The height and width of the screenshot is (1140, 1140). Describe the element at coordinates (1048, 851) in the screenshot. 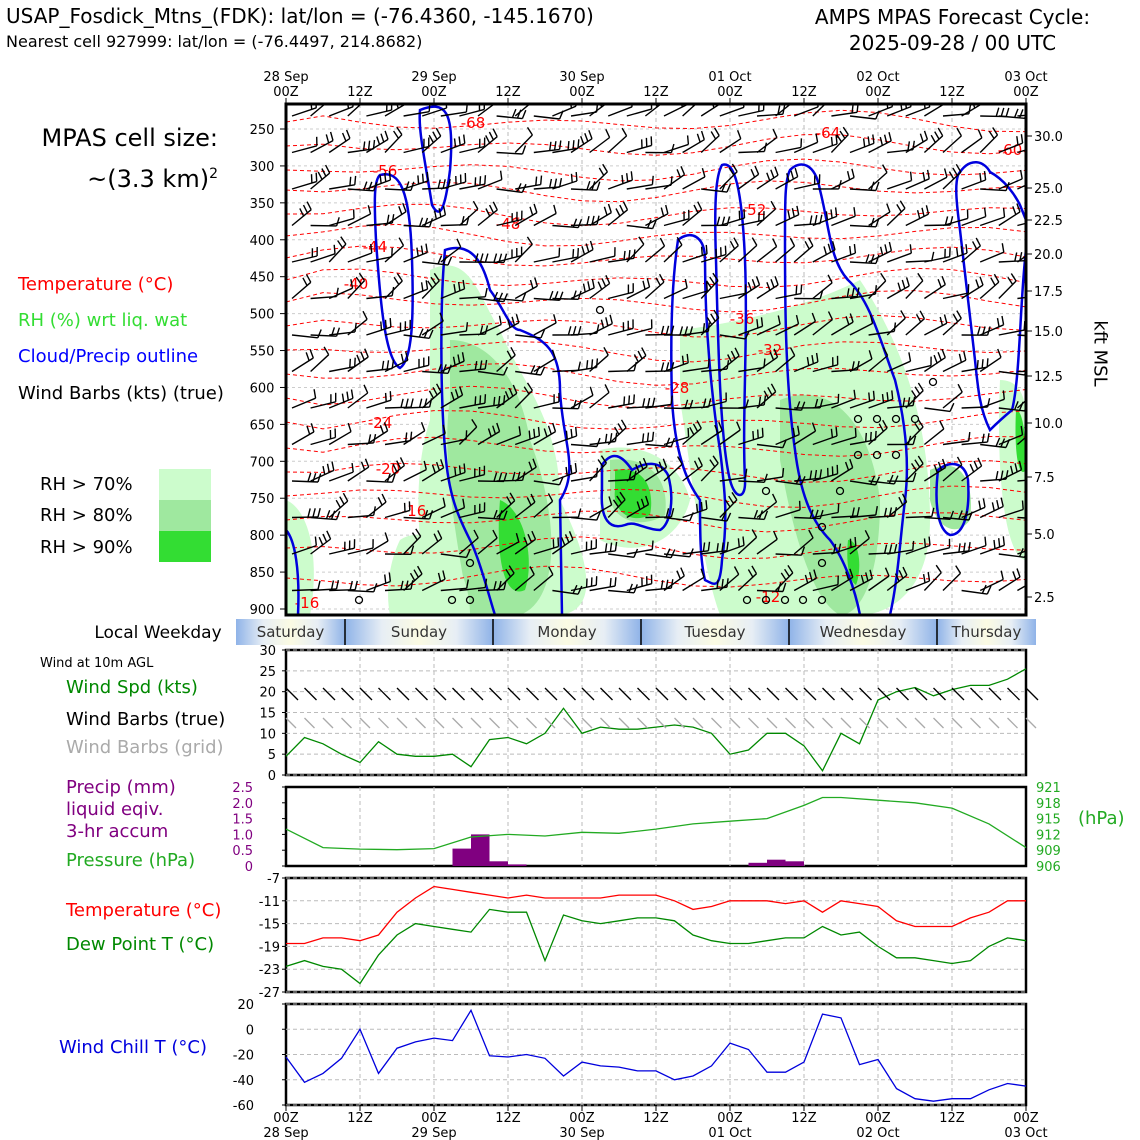

I see `pressure-tick-label: 909` at that location.